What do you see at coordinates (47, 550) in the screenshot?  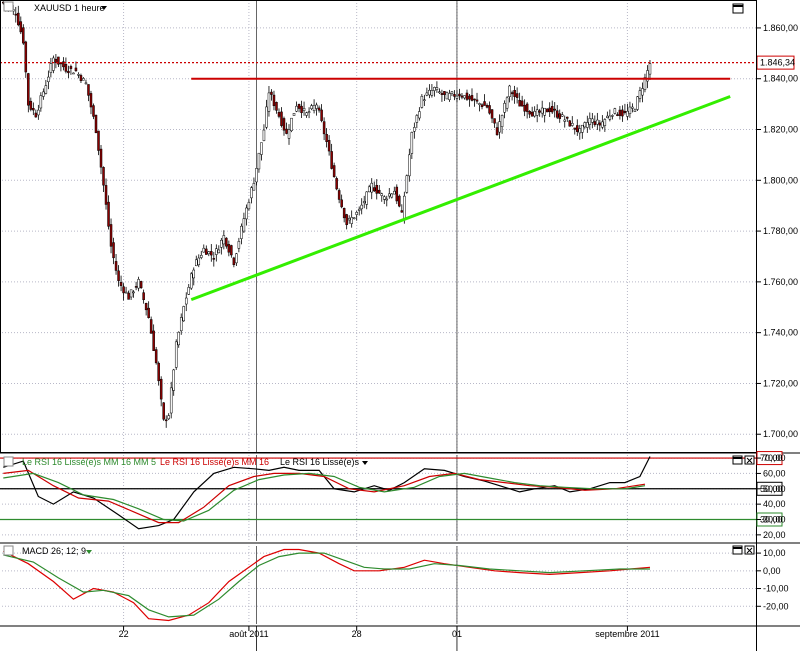 I see `macd-legend: MACD 26; 12; 9` at bounding box center [47, 550].